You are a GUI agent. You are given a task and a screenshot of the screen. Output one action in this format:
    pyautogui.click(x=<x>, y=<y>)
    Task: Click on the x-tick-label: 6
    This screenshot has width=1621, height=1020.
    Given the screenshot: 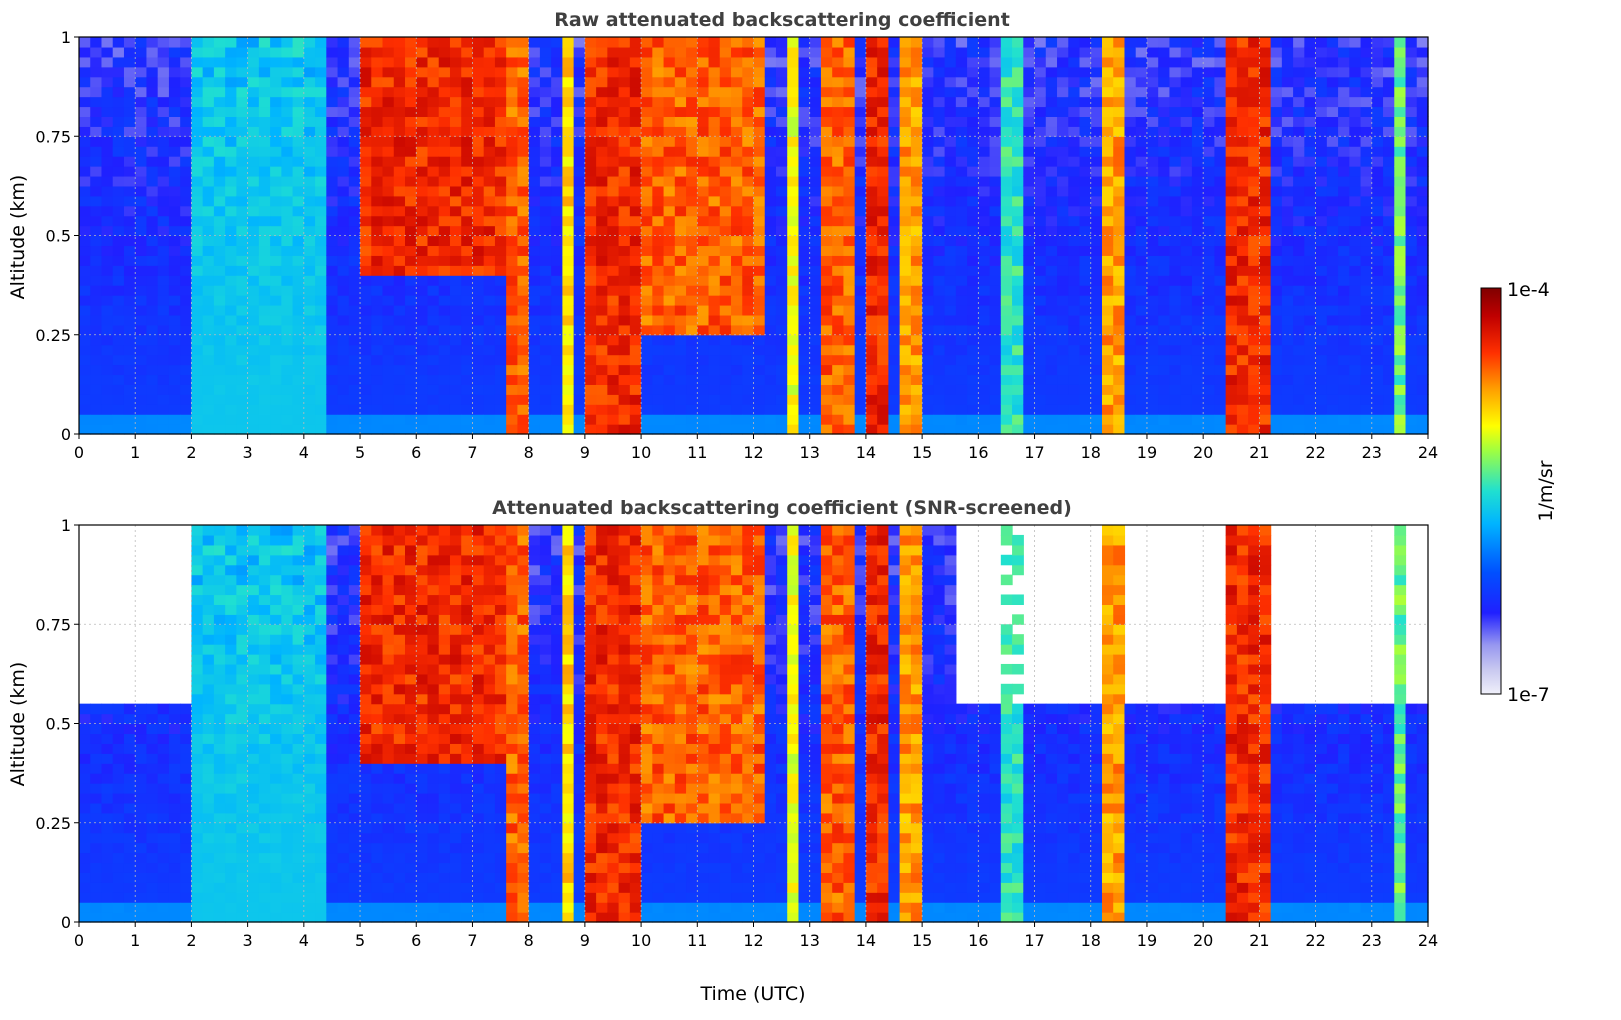 What is the action you would take?
    pyautogui.click(x=416, y=452)
    